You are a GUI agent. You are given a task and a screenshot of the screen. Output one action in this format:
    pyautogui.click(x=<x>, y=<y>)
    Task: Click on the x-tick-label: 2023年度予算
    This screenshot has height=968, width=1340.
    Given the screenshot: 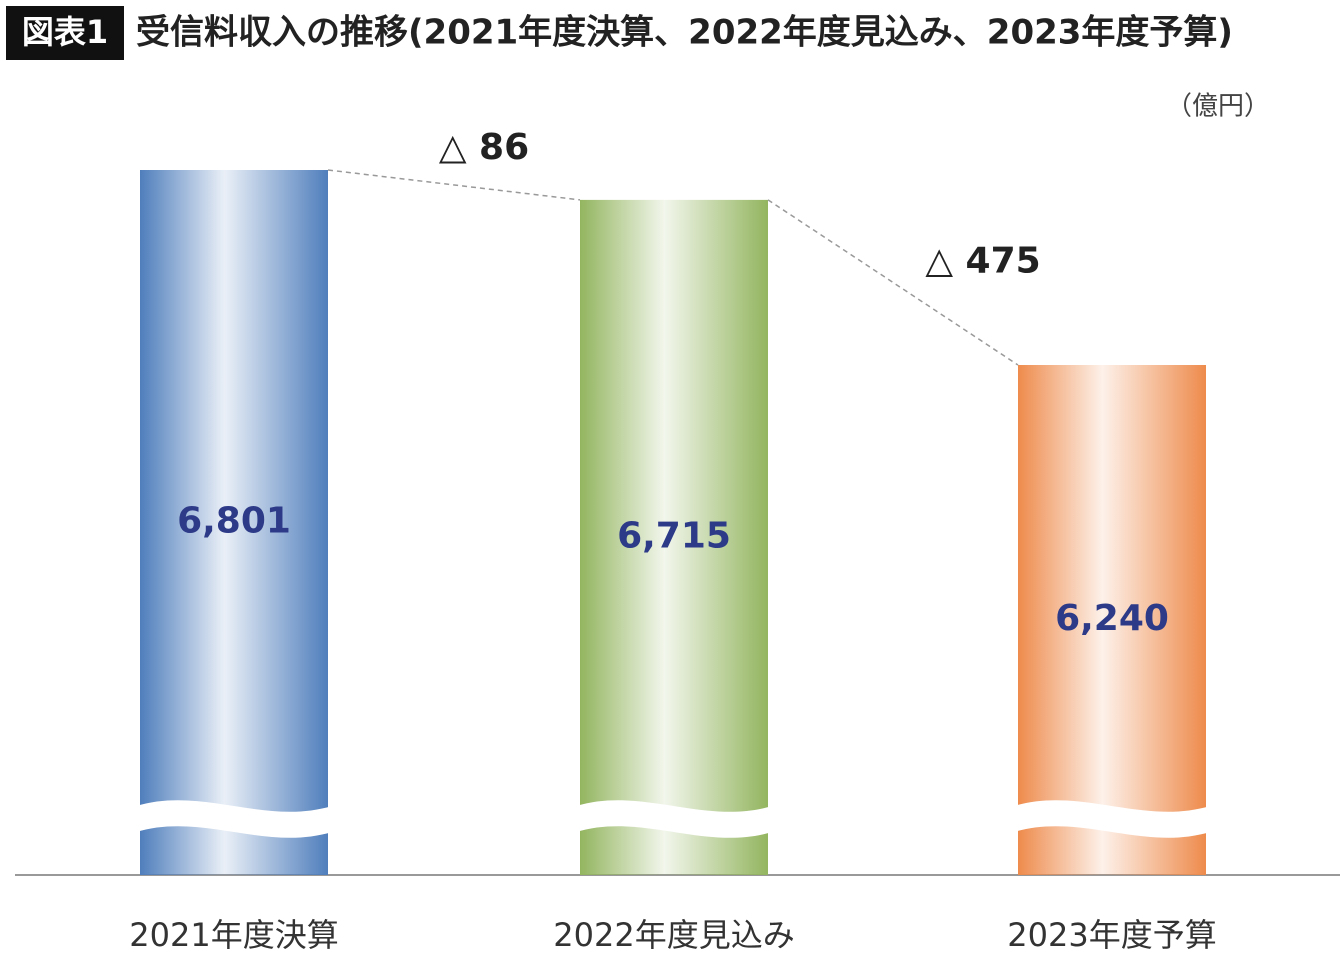 What is the action you would take?
    pyautogui.click(x=1111, y=935)
    